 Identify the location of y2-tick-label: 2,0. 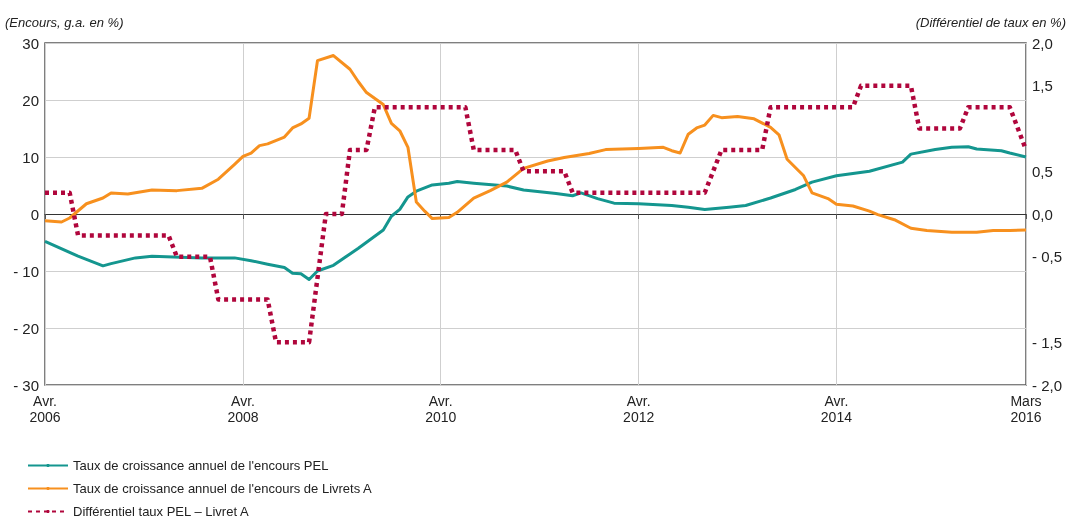
(1042, 43).